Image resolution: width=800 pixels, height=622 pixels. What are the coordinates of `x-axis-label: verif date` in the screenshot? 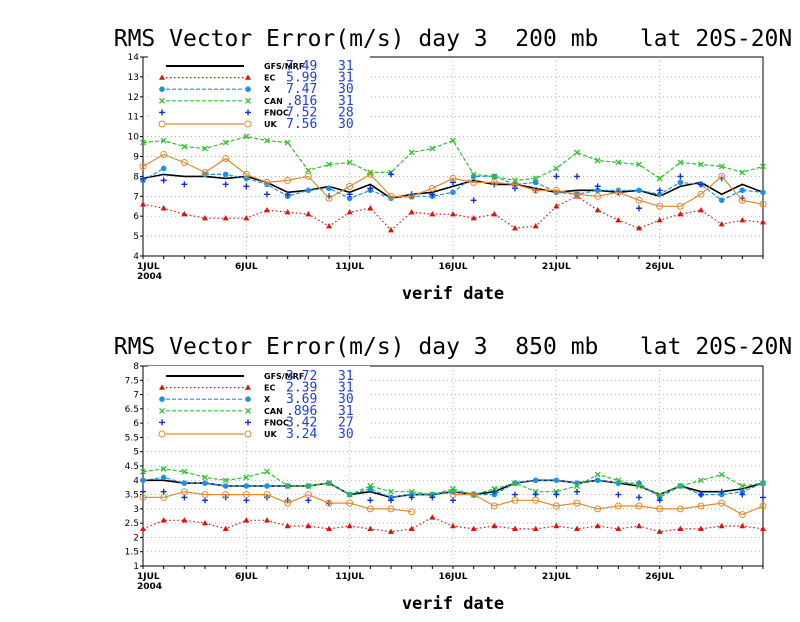 It's located at (453, 604).